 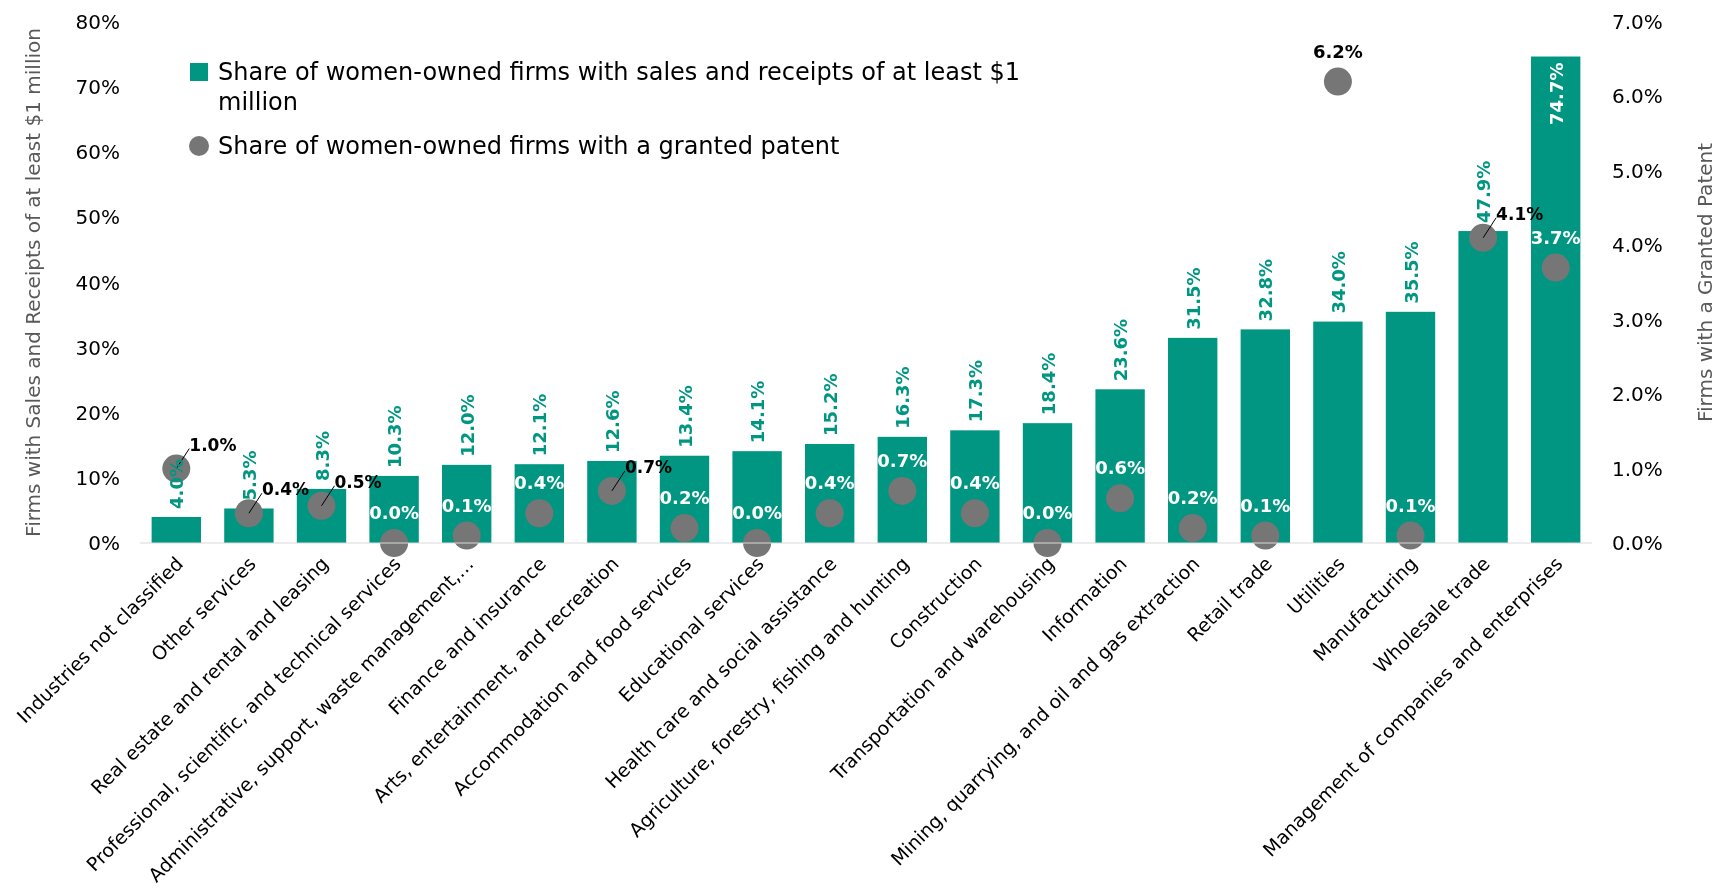 What do you see at coordinates (612, 421) in the screenshot?
I see `data-label: 12.6%` at bounding box center [612, 421].